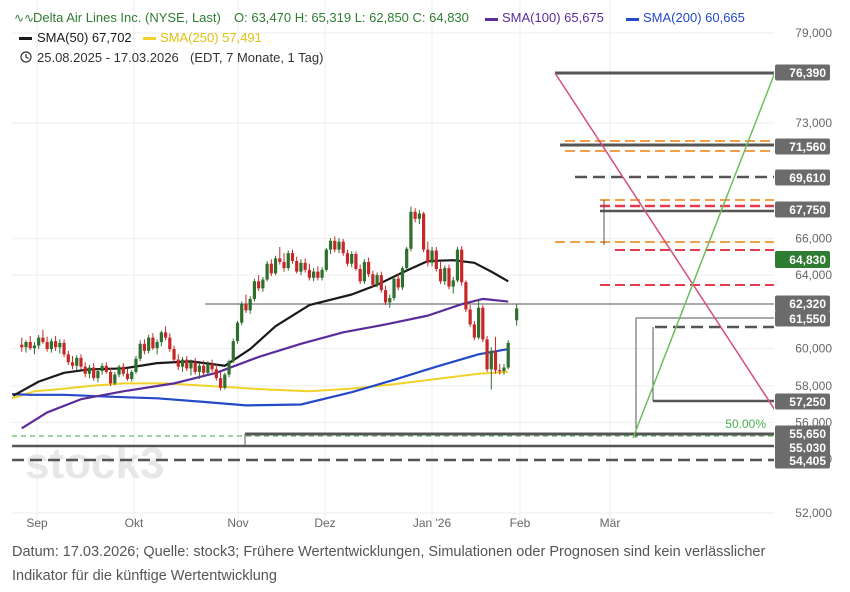 This screenshot has width=850, height=592. What do you see at coordinates (813, 275) in the screenshot?
I see `y-tick-label: 64,000` at bounding box center [813, 275].